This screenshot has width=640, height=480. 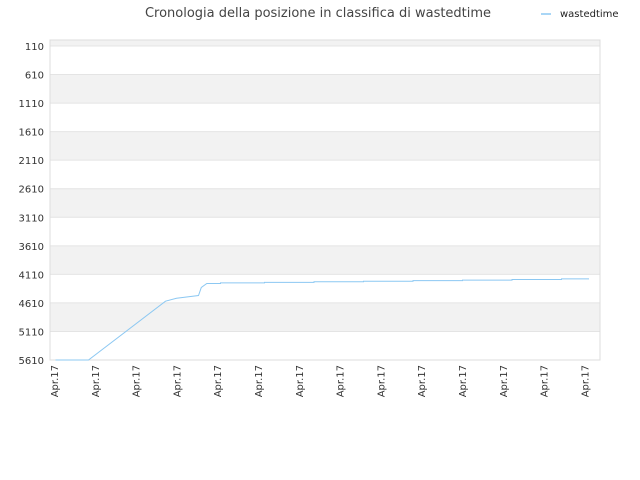 I want to click on series-layer, so click(x=322, y=319).